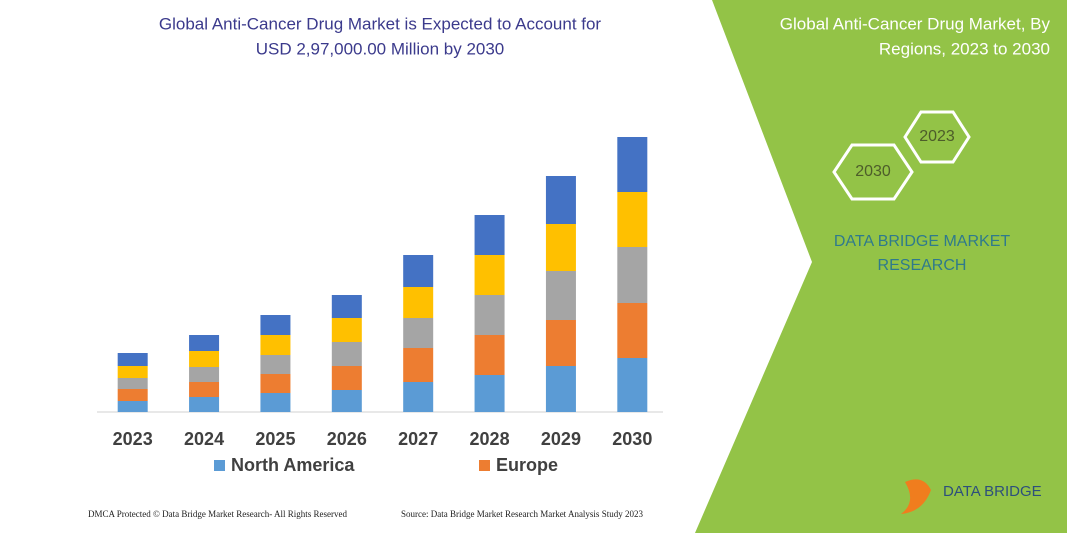 This screenshot has height=533, width=1067. I want to click on x-tick-label: 2028, so click(490, 439).